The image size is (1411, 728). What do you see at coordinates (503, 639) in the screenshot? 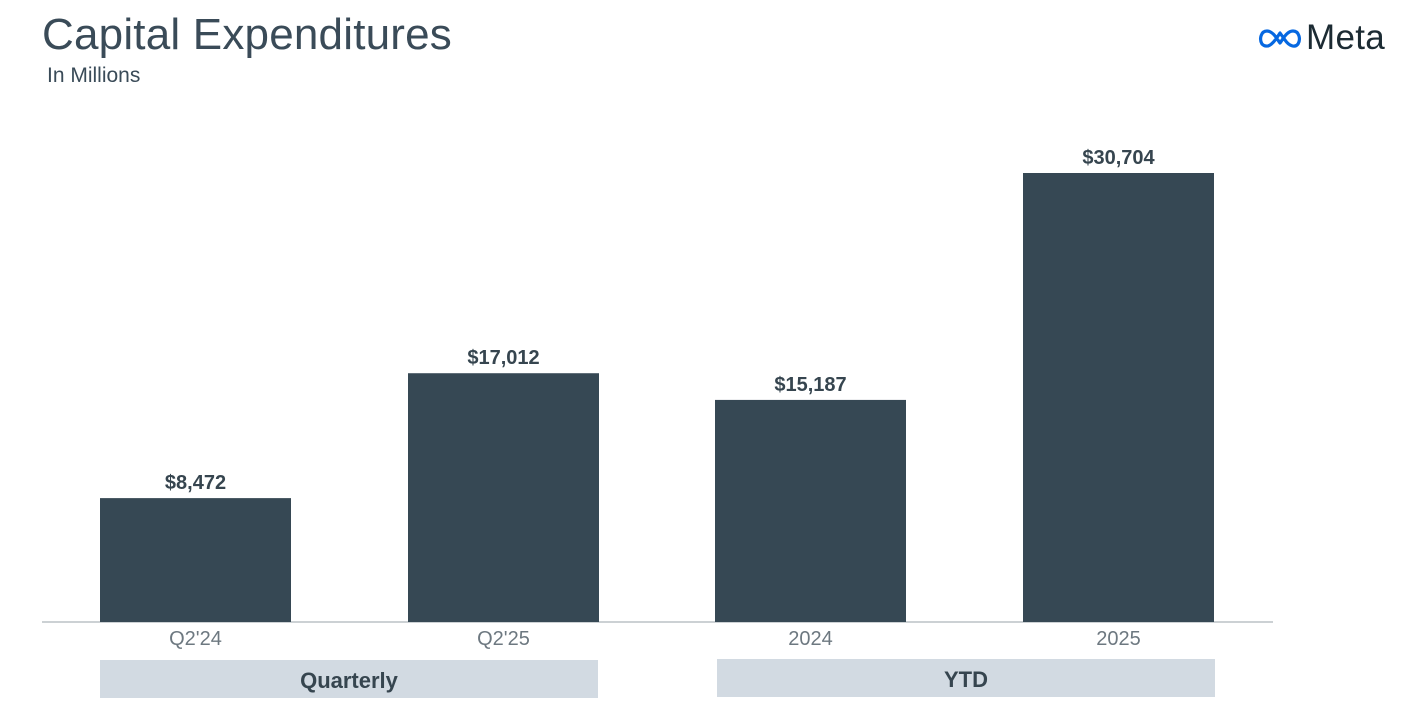
I see `tick-label-1: Q2'25` at bounding box center [503, 639].